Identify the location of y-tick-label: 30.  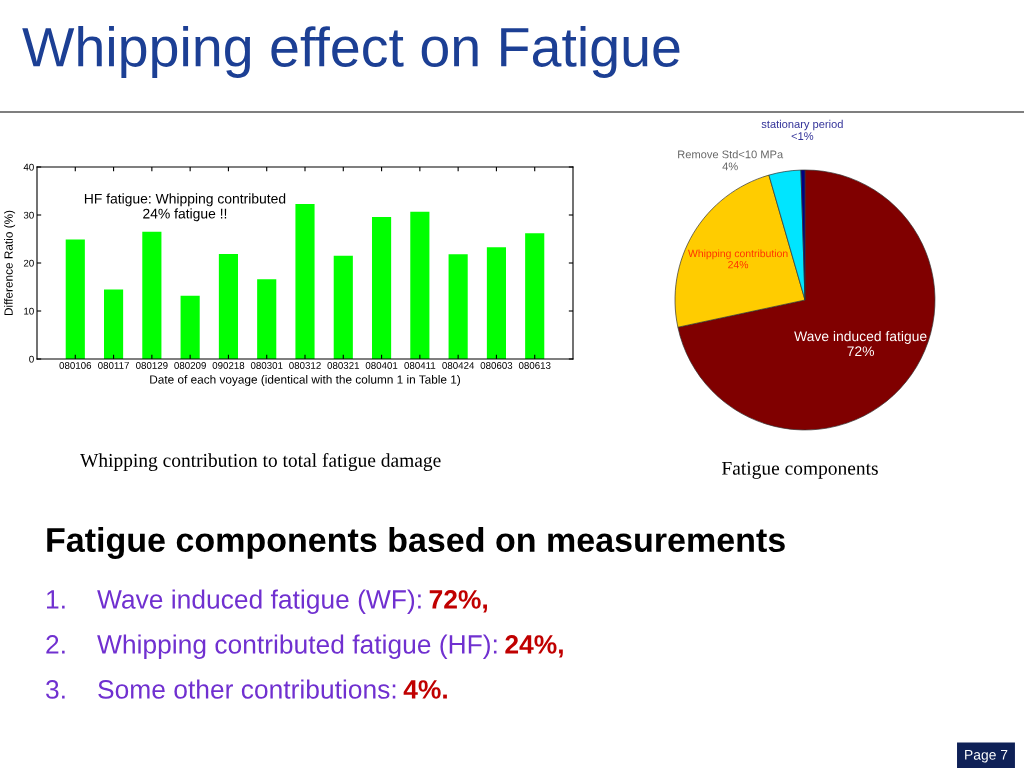
(28, 215).